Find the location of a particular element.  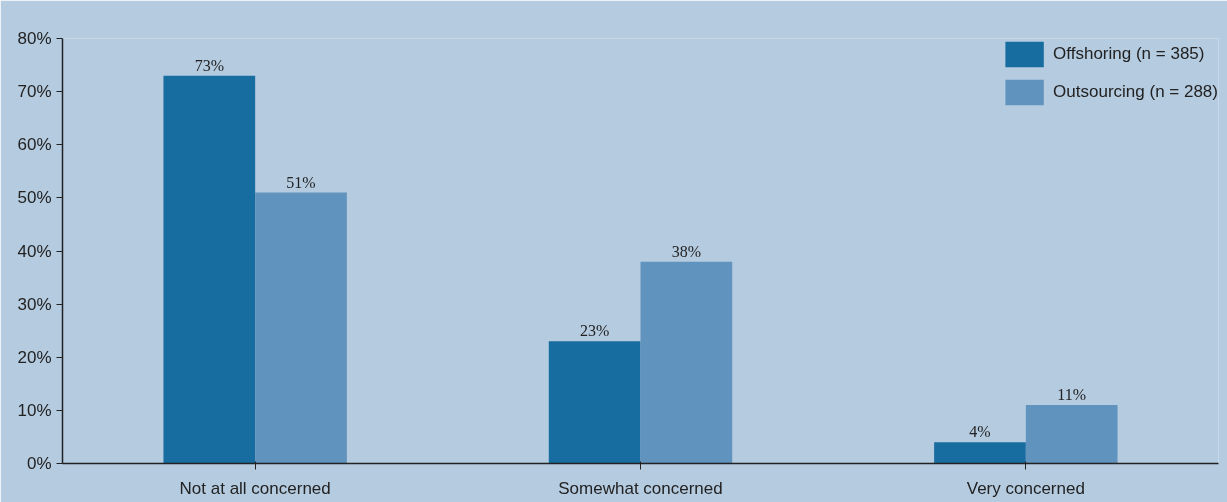

y-tick-label: 70% is located at coordinates (34, 92).